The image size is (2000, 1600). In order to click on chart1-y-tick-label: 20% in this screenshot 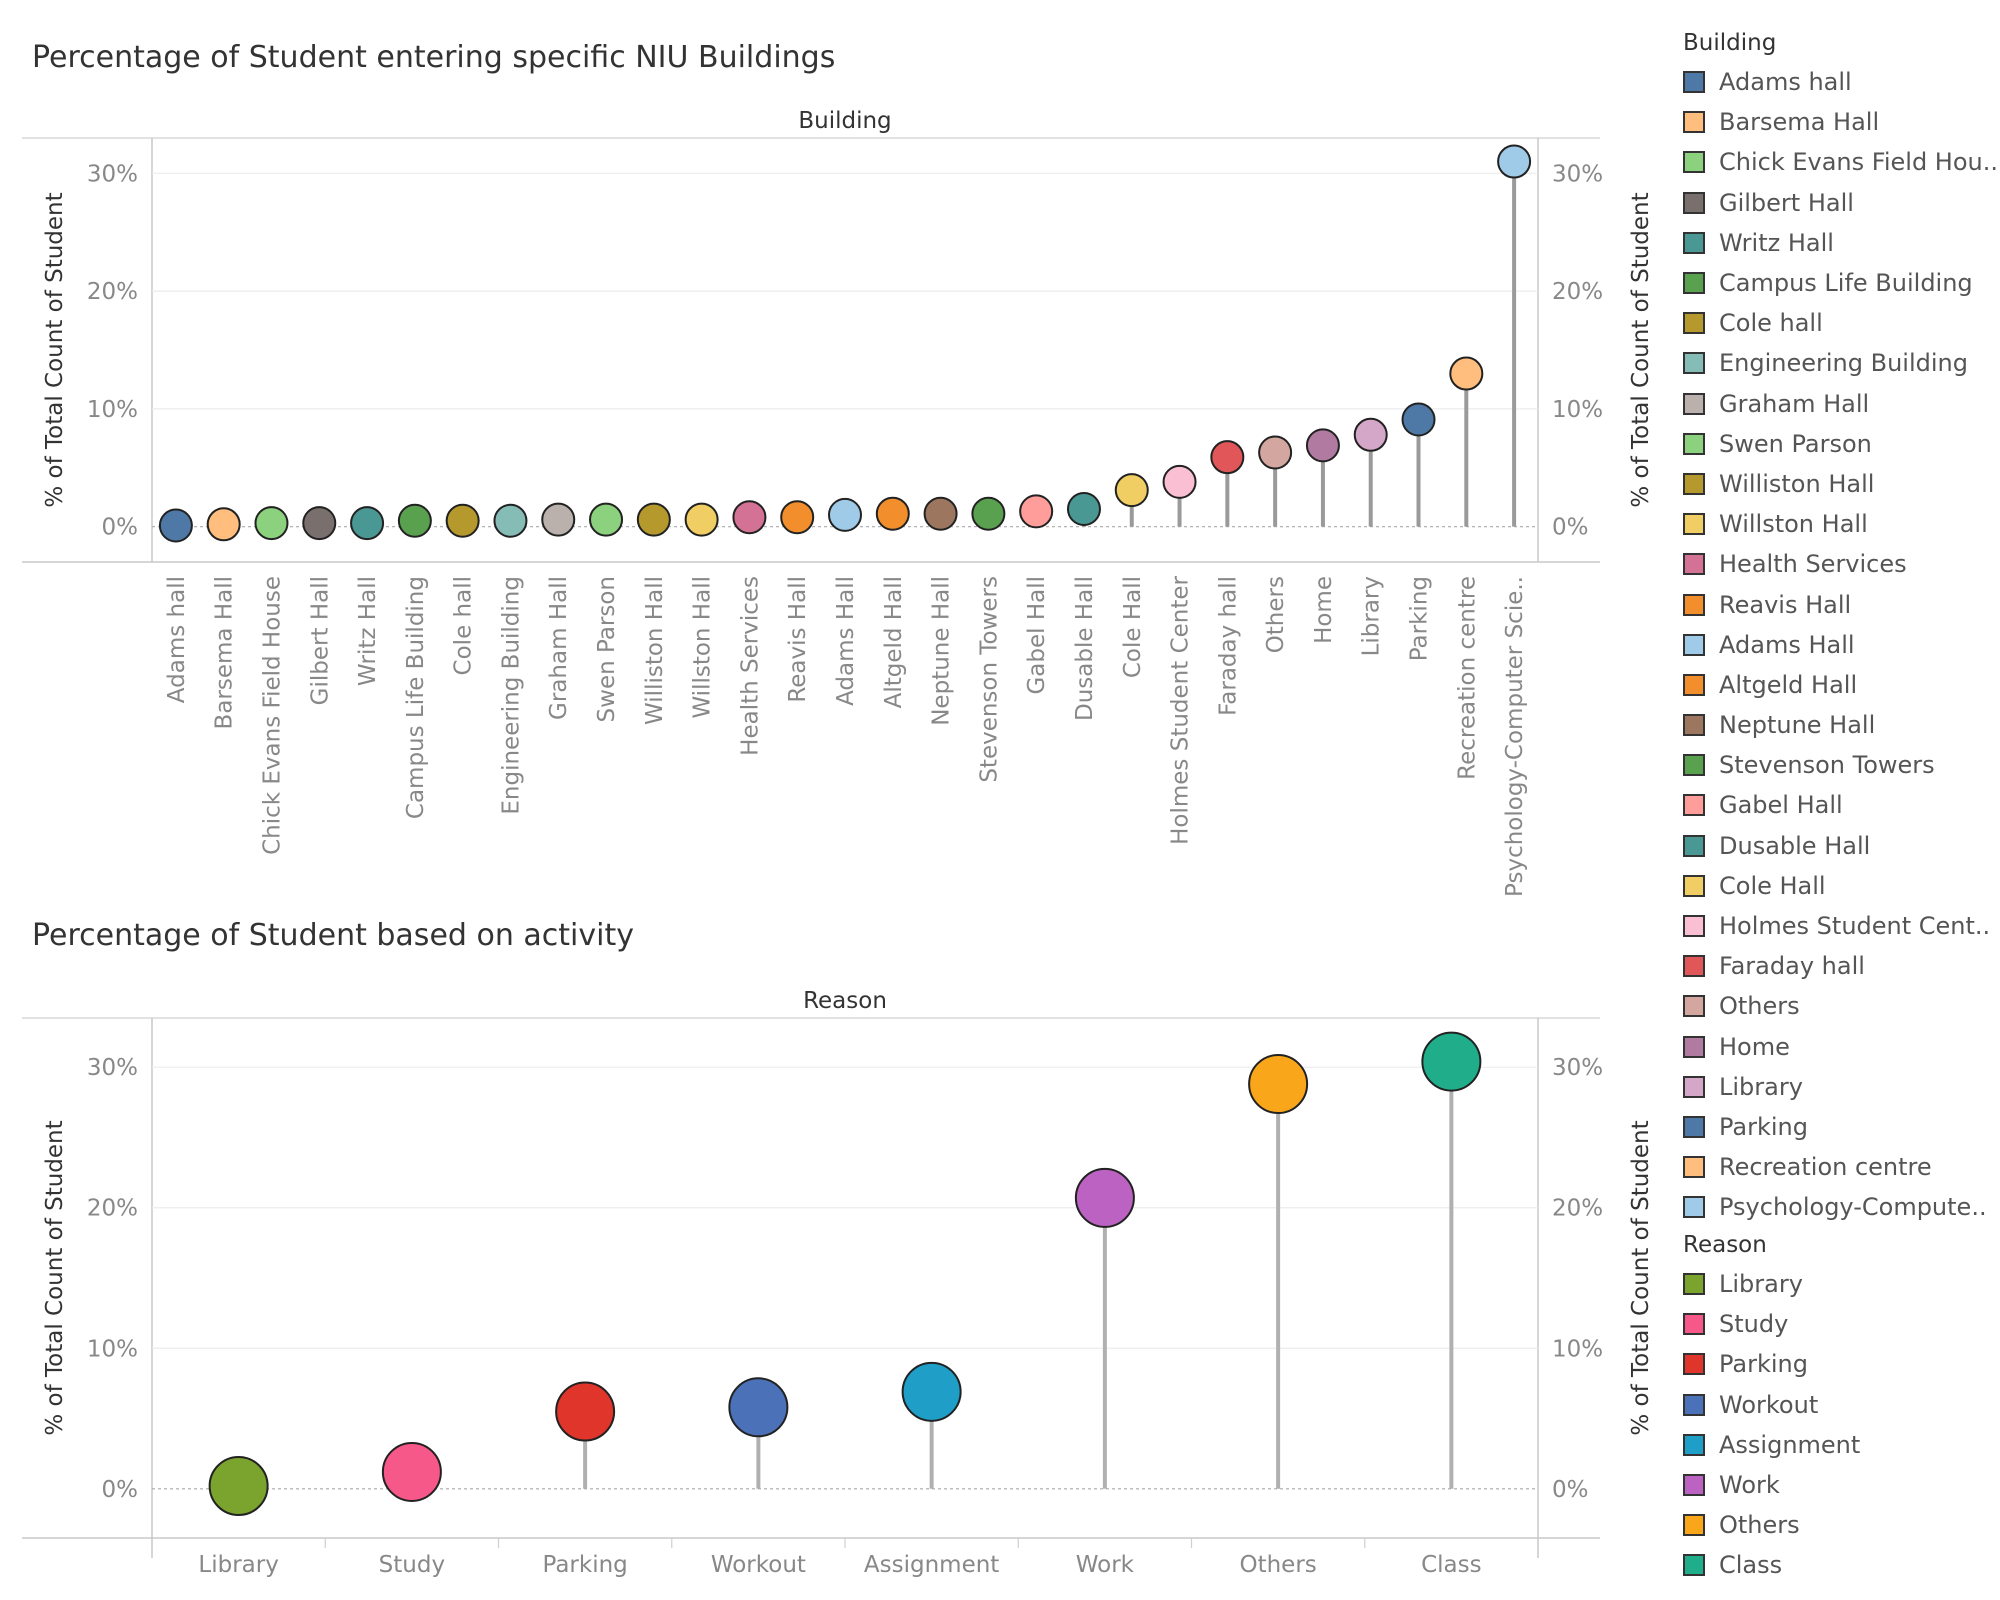, I will do `click(112, 292)`.